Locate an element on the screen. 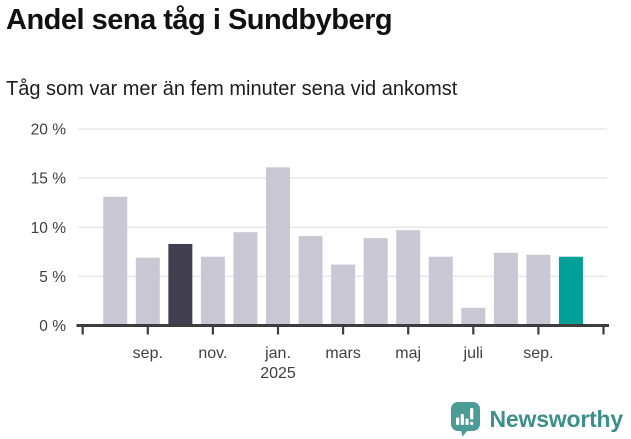  bar-apr-2025 is located at coordinates (375, 282).